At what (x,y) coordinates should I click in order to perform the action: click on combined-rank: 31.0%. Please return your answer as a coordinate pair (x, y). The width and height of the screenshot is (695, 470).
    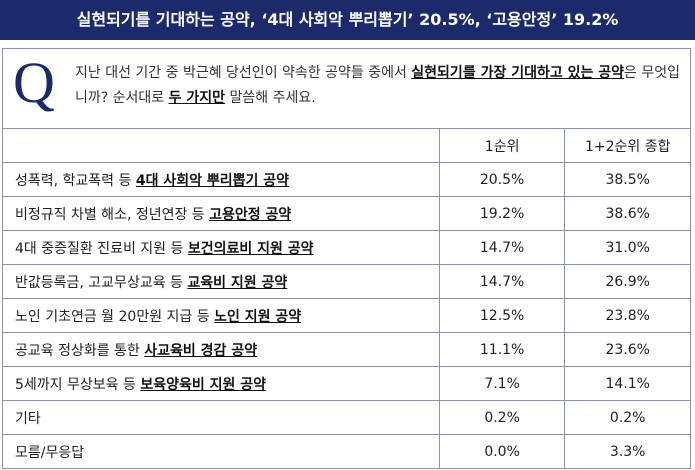
    Looking at the image, I should click on (627, 247).